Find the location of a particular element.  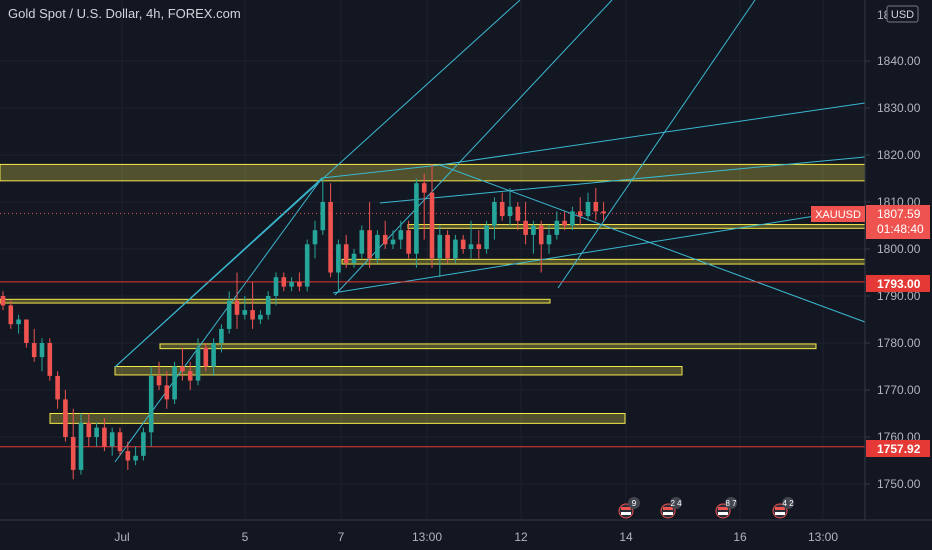

event-marker: 9 is located at coordinates (629, 508).